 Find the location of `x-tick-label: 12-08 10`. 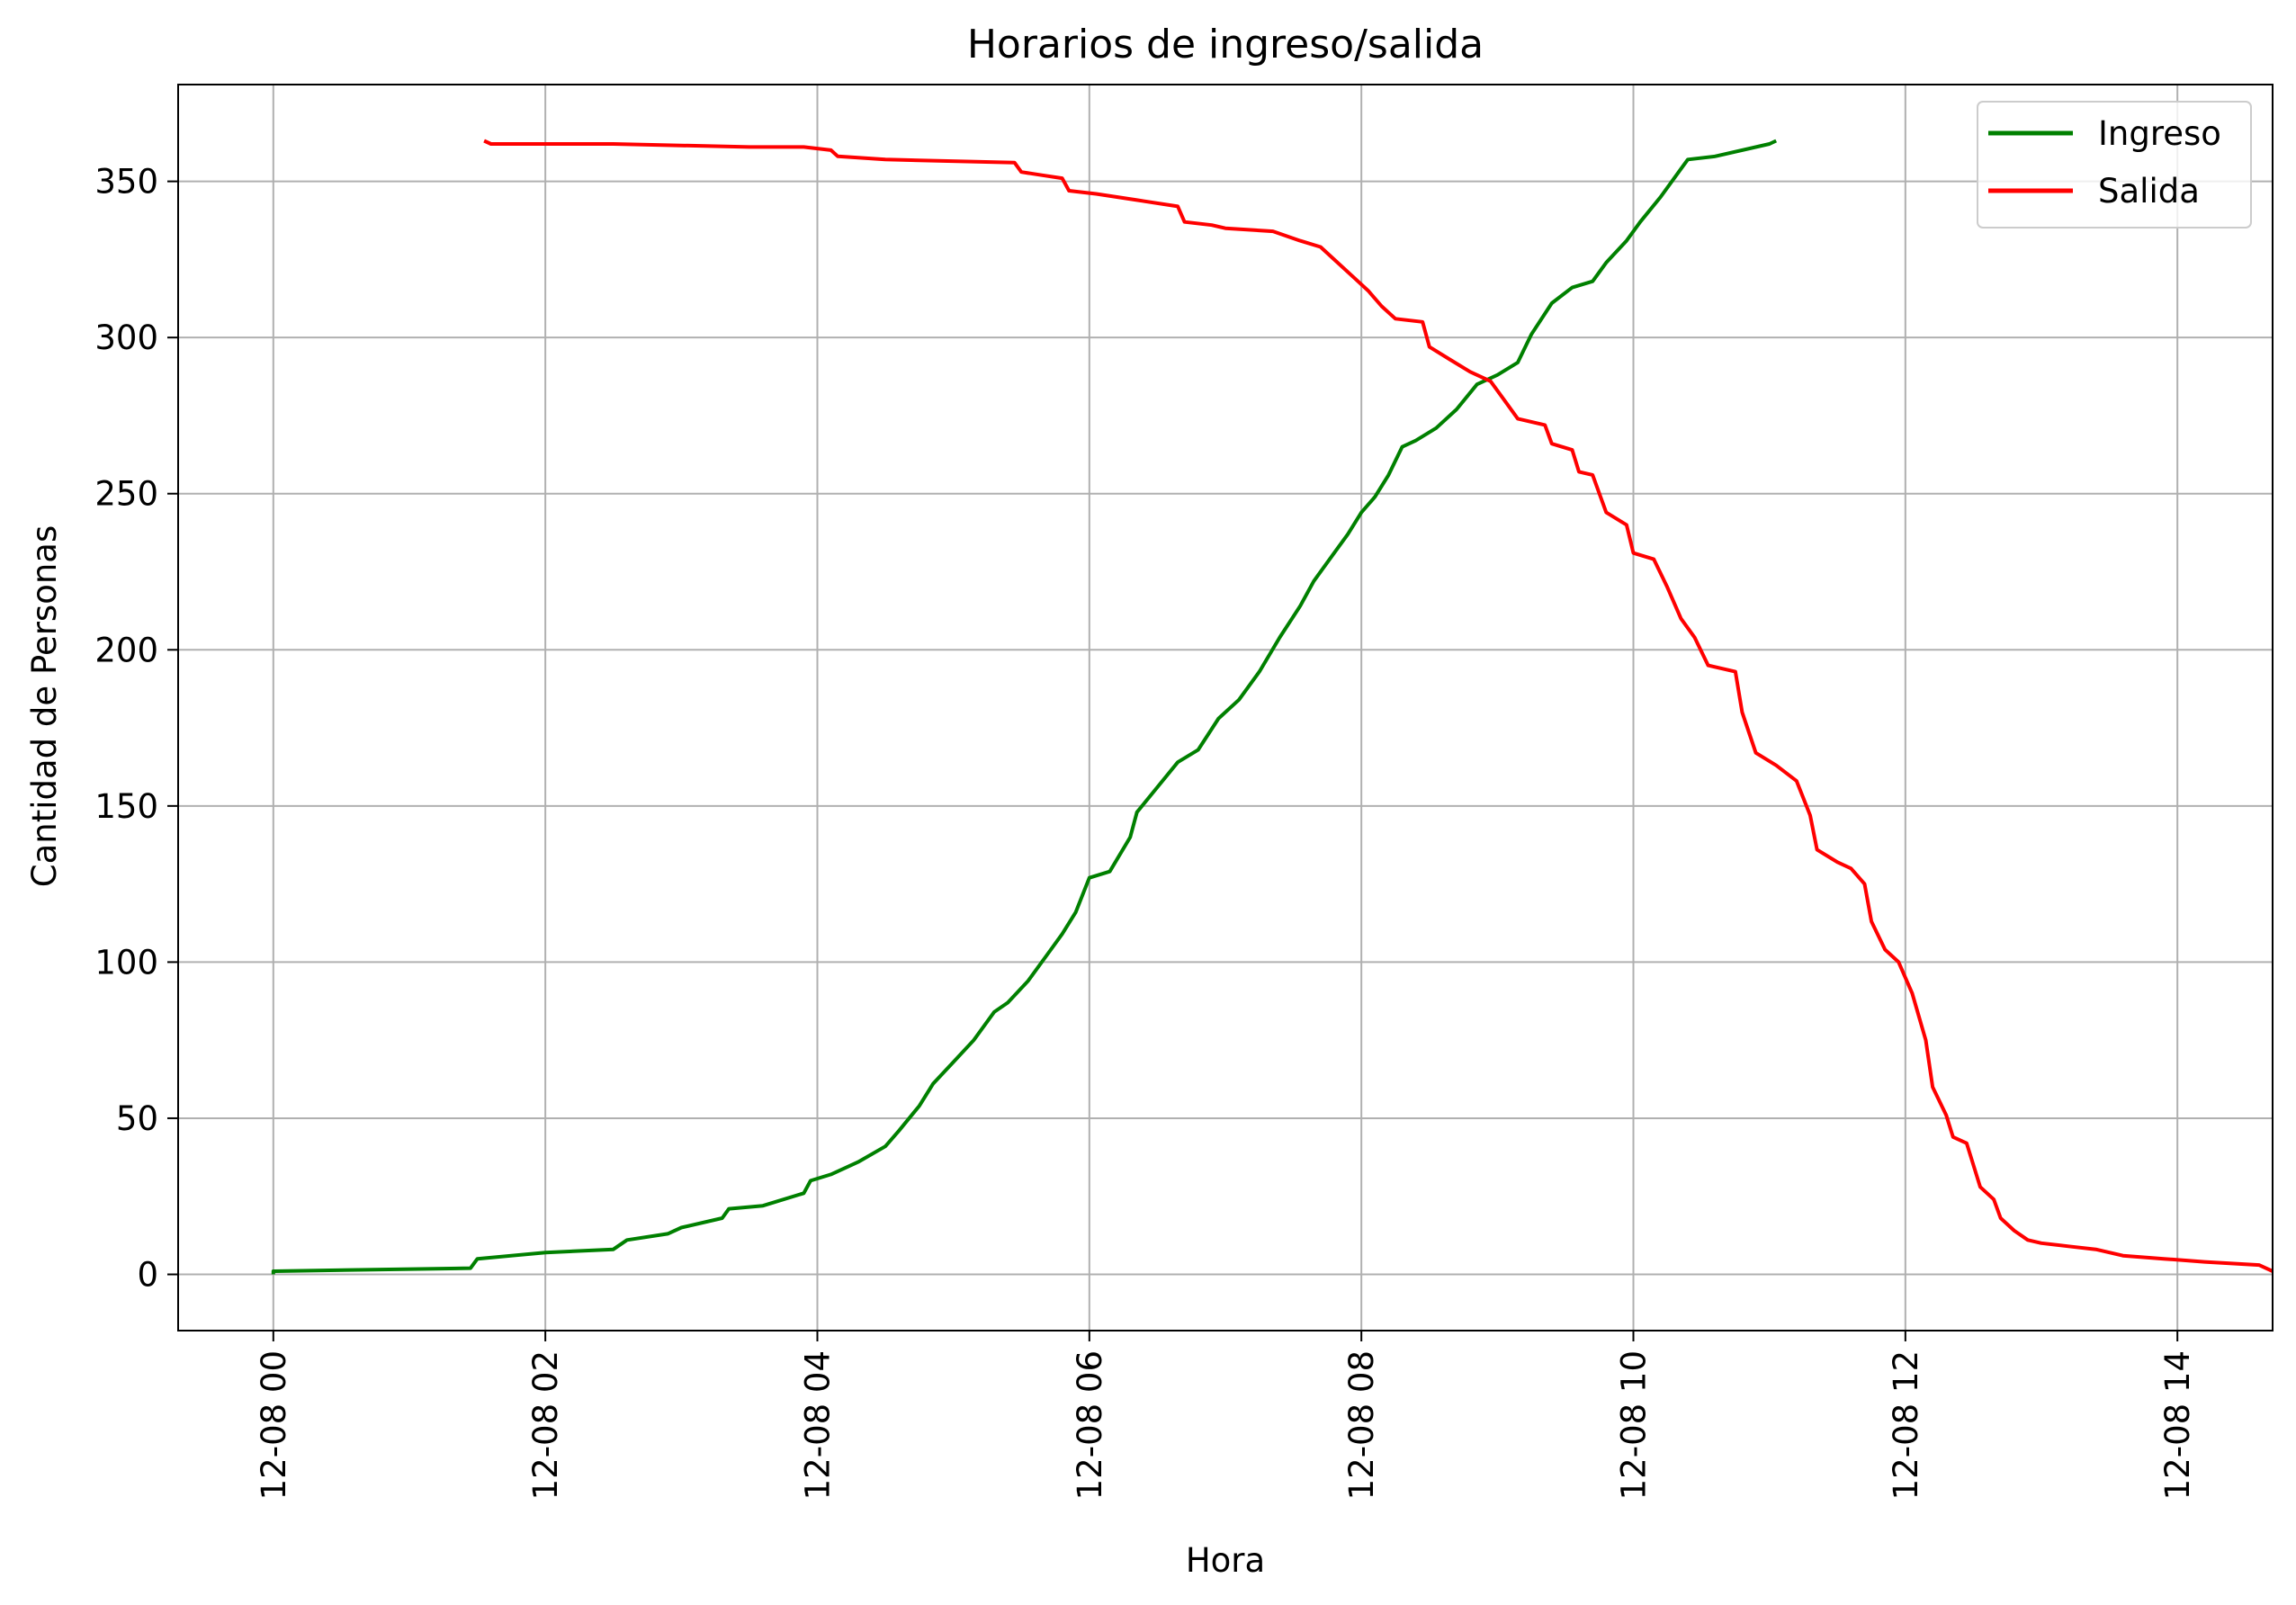

x-tick-label: 12-08 10 is located at coordinates (1634, 1425).